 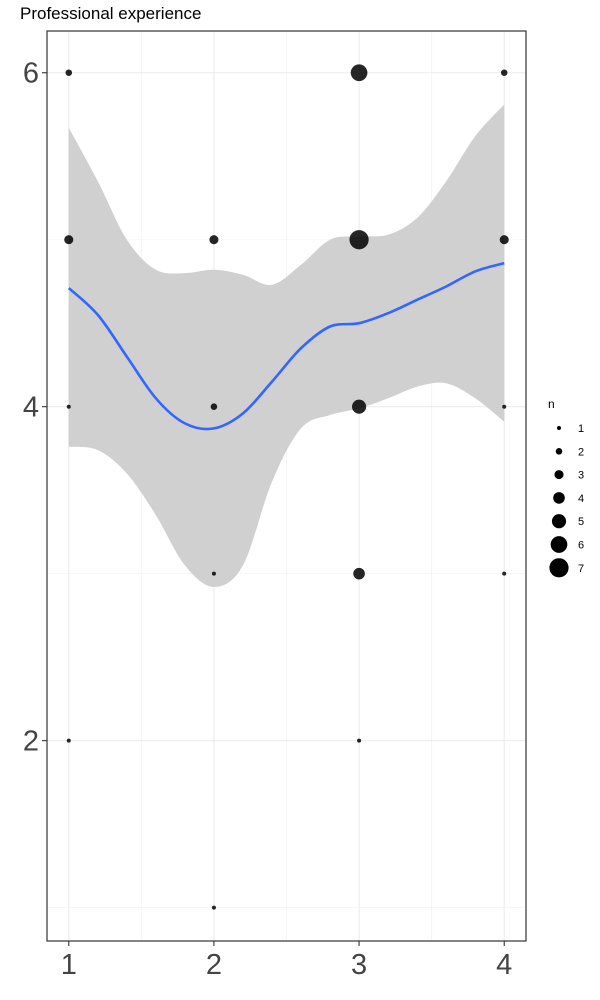 What do you see at coordinates (504, 965) in the screenshot?
I see `x-tick-label: 4` at bounding box center [504, 965].